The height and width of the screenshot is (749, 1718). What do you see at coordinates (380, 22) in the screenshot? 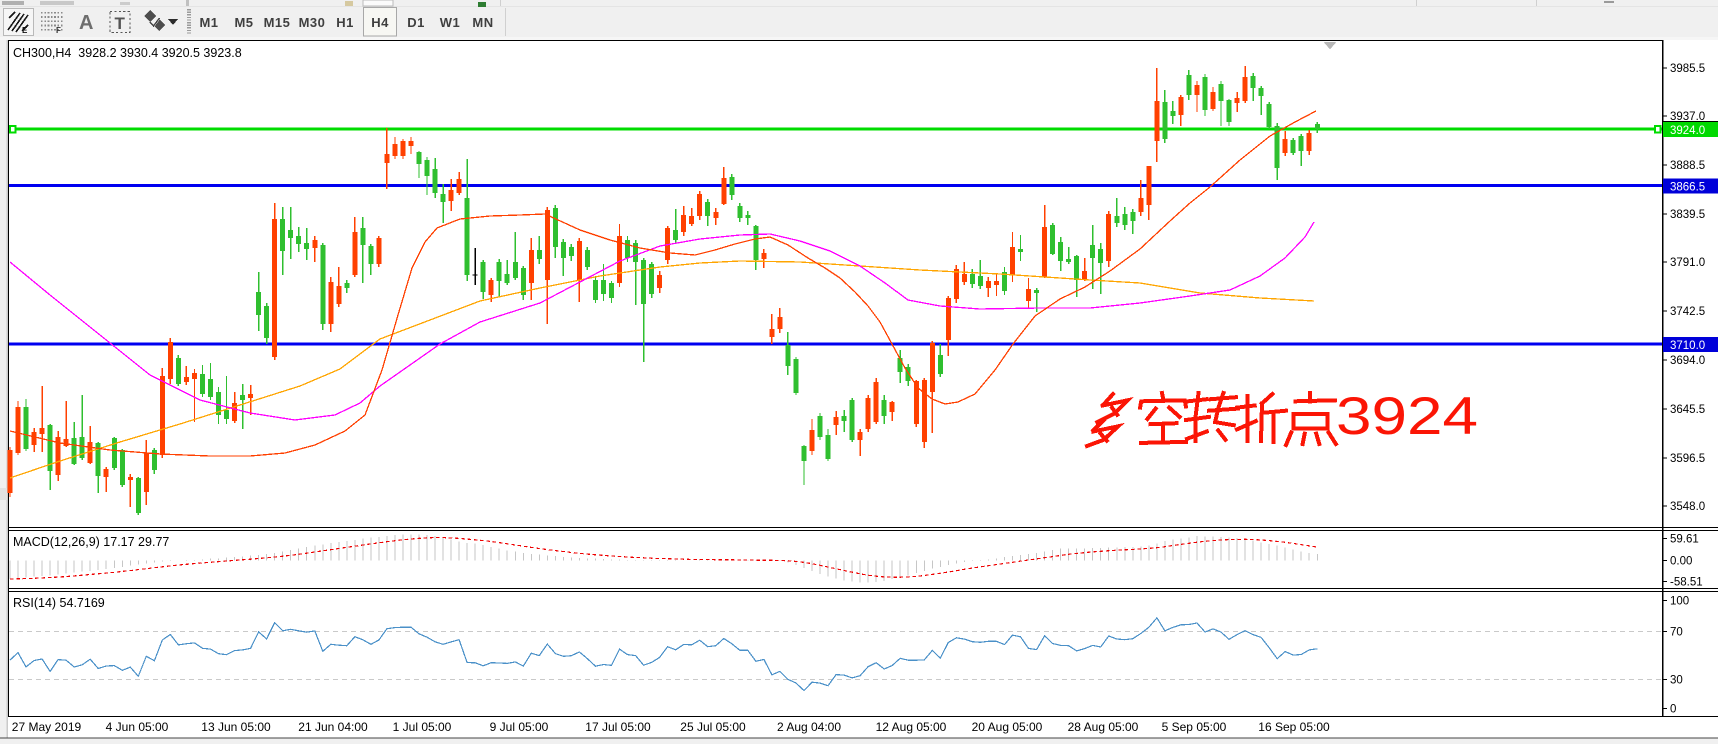
I see `svg-text: H4` at bounding box center [380, 22].